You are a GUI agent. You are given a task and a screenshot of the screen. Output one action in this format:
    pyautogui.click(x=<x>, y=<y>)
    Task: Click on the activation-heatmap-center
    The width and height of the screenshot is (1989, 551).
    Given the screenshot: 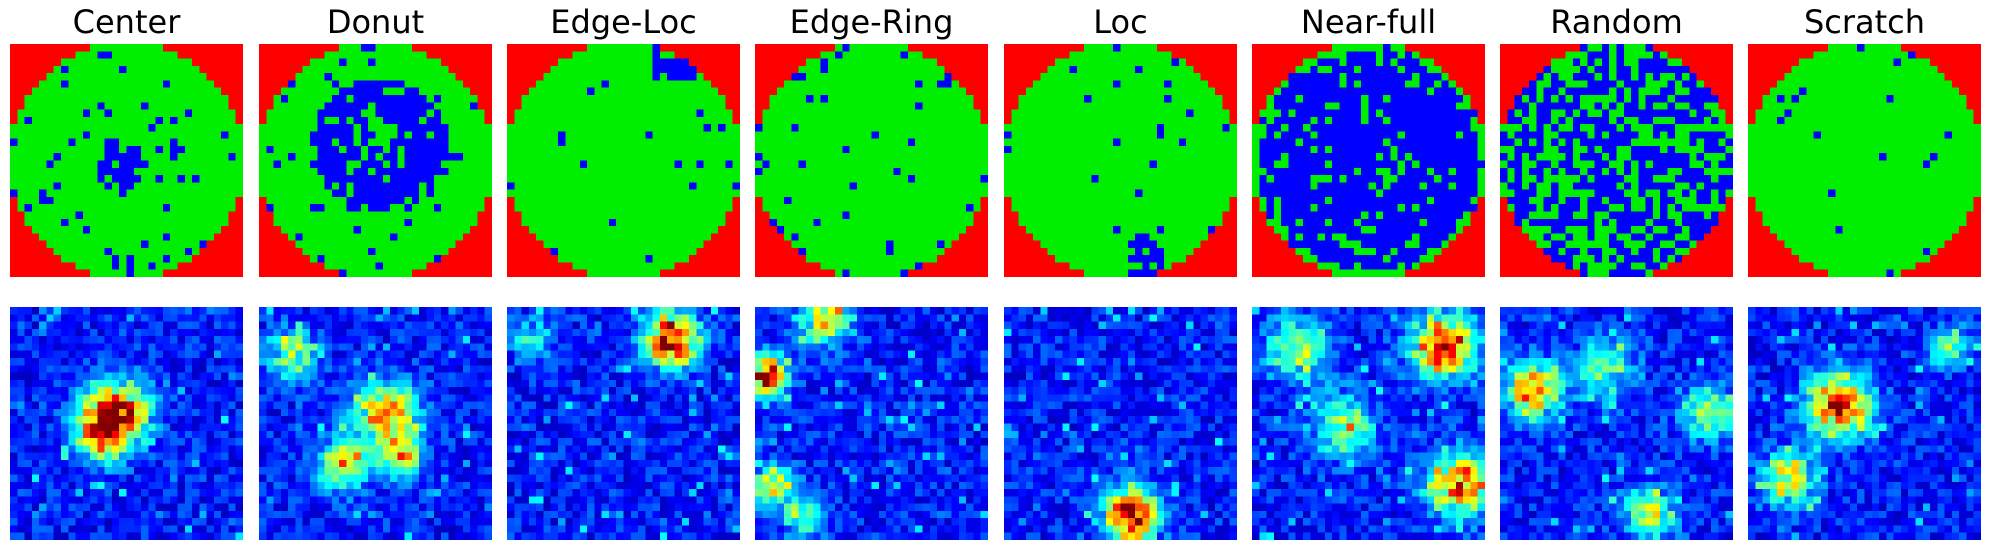 What is the action you would take?
    pyautogui.click(x=126, y=423)
    